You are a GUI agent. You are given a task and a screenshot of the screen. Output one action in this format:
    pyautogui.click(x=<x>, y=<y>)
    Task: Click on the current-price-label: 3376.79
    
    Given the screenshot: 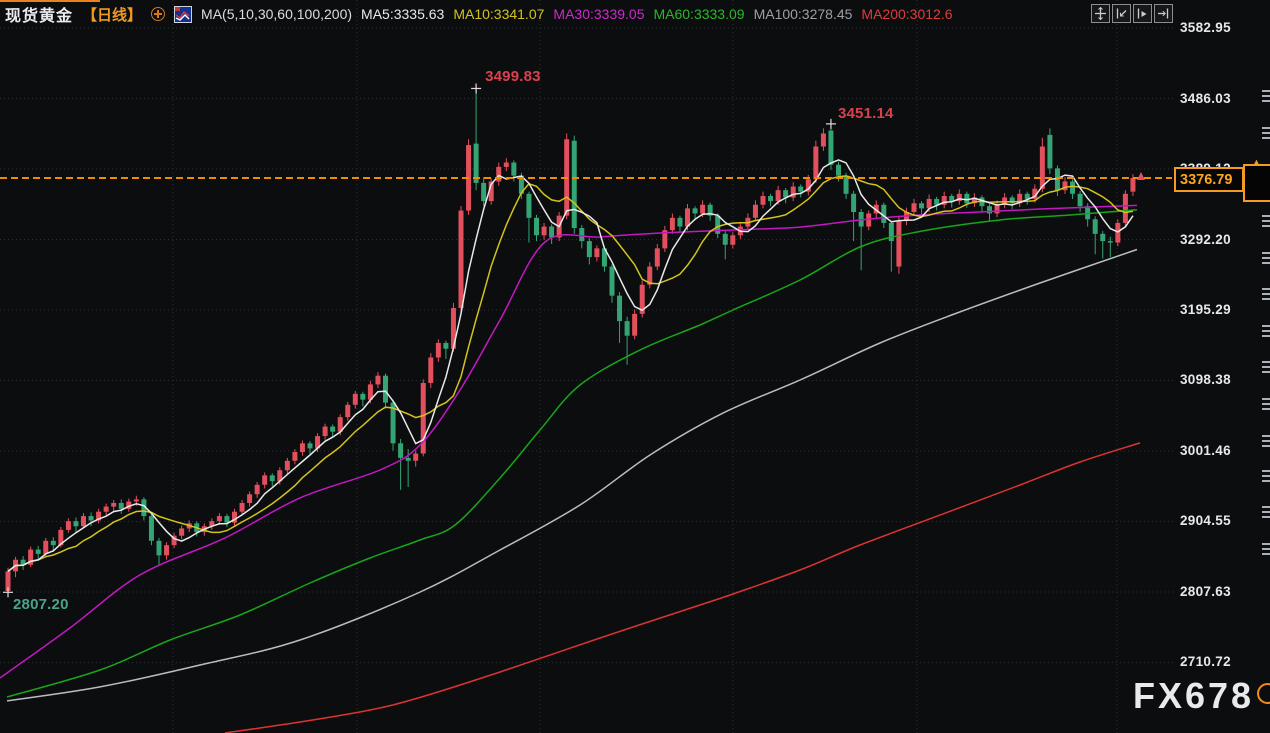 What is the action you would take?
    pyautogui.click(x=1209, y=180)
    